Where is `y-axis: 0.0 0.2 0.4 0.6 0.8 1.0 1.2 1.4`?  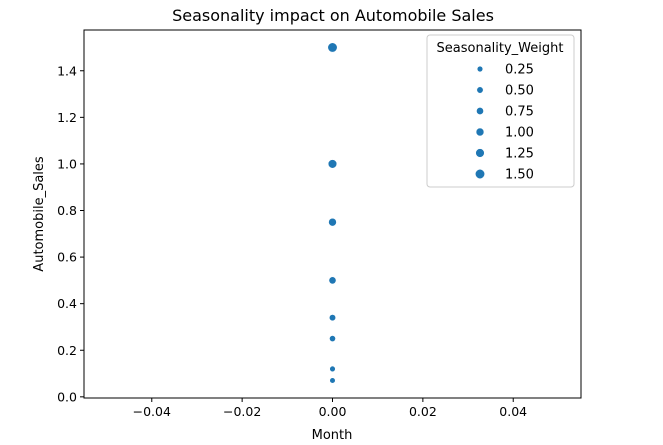
y-axis: 0.0 0.2 0.4 0.6 0.8 1.0 1.2 1.4 is located at coordinates (70, 233).